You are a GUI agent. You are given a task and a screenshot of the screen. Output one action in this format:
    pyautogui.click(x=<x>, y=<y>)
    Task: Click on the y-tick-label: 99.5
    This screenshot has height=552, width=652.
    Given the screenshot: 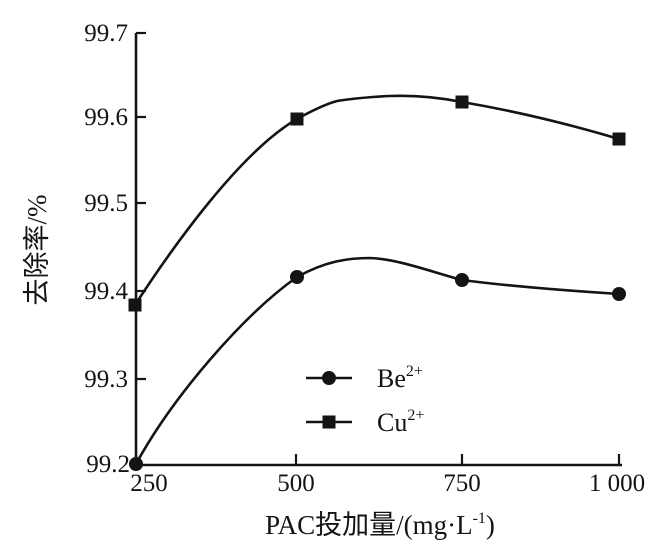 What is the action you would take?
    pyautogui.click(x=106, y=203)
    